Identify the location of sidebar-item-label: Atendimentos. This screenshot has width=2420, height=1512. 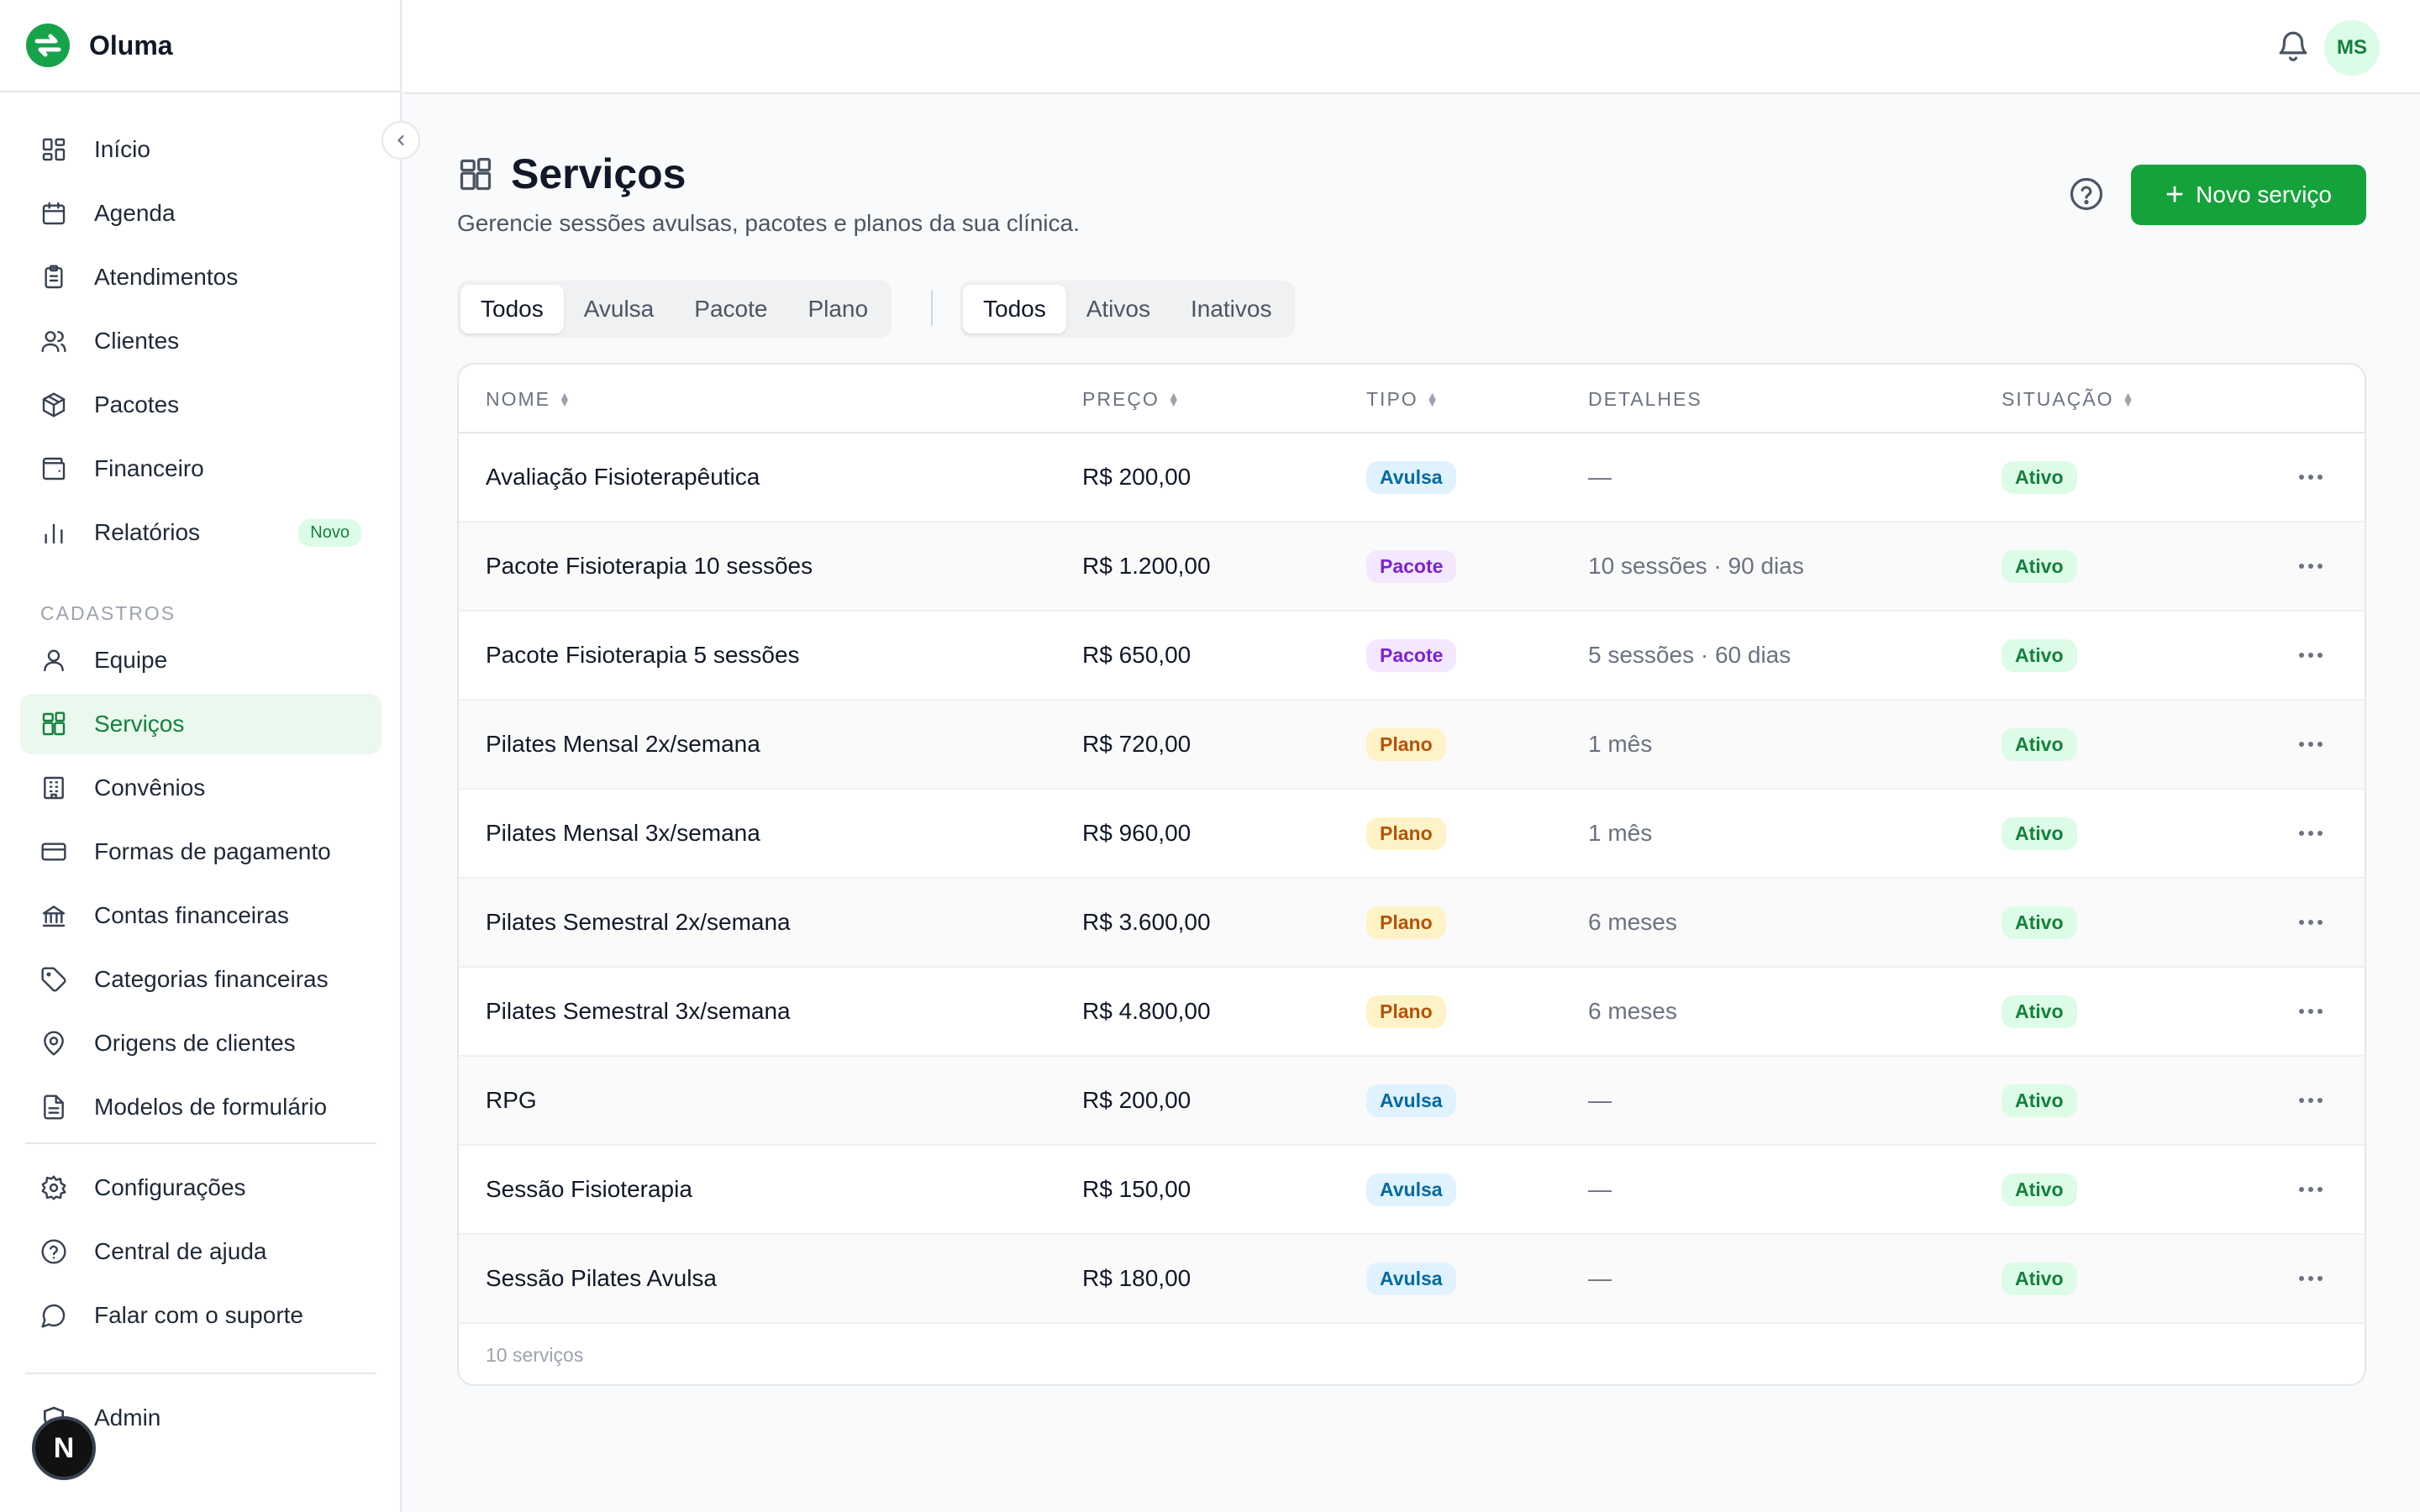
(166, 277).